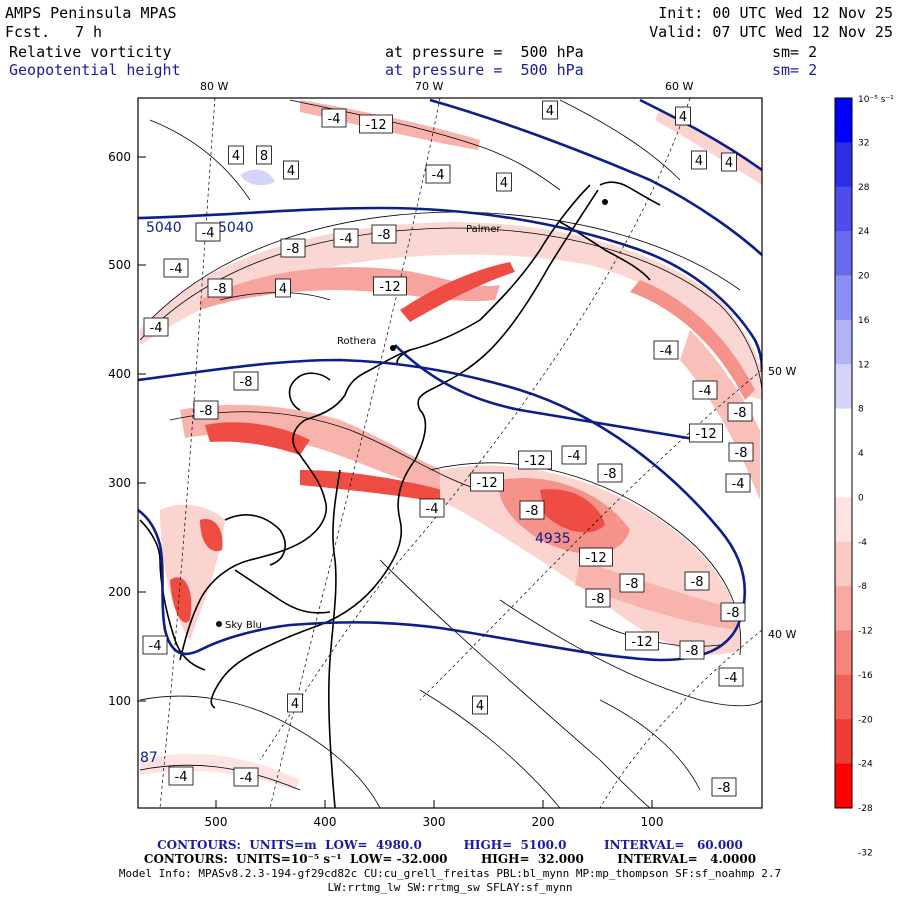  Describe the element at coordinates (863, 143) in the screenshot. I see `colorbar-tick-label: 32` at that location.